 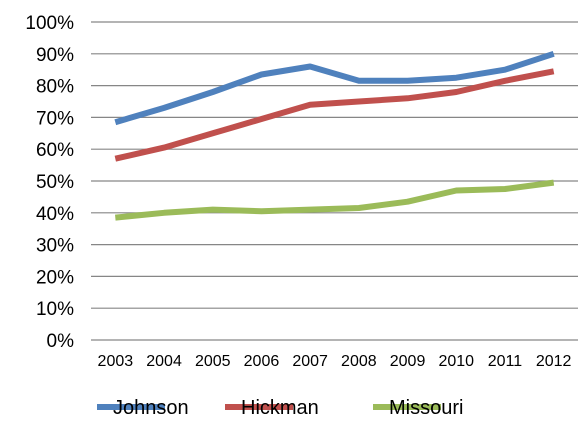 I want to click on y-tick-label: 60%, so click(x=55, y=150).